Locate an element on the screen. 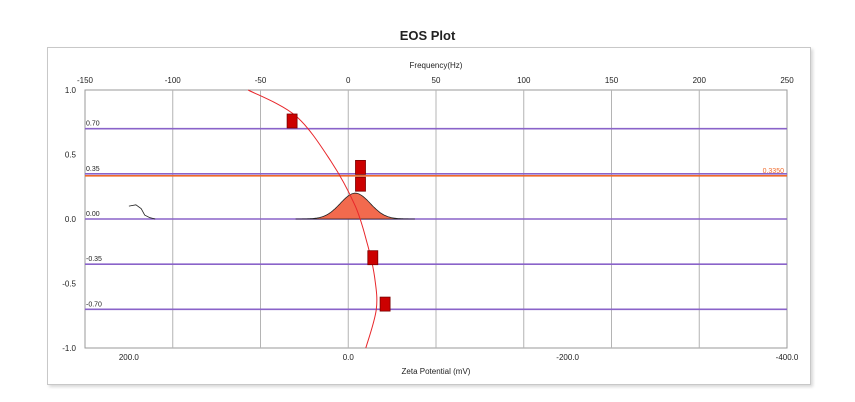  top-tick-label: -150 is located at coordinates (85, 80).